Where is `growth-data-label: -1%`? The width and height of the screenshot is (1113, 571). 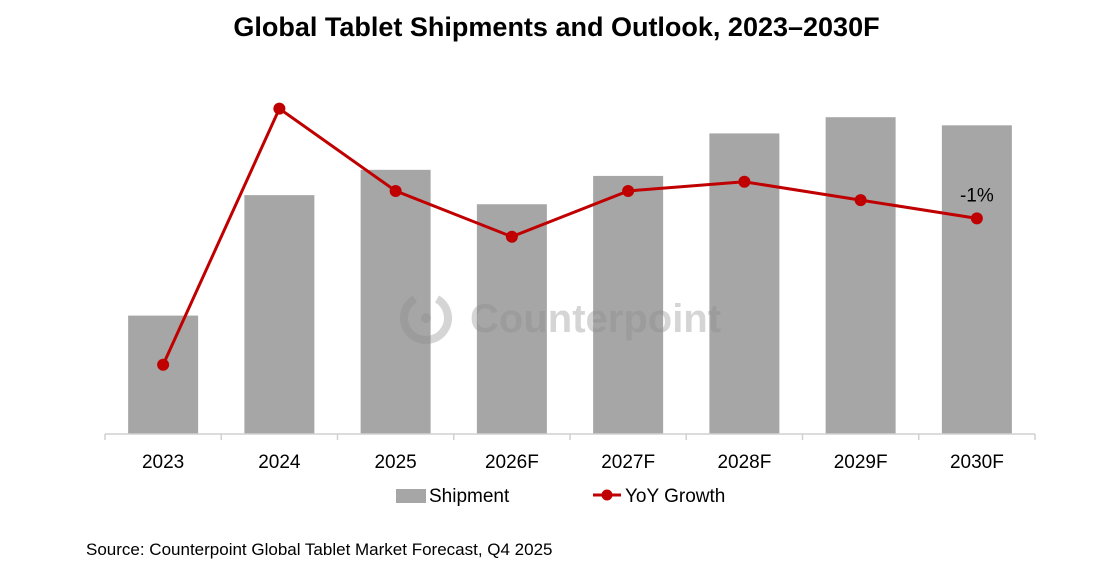 growth-data-label: -1% is located at coordinates (977, 195).